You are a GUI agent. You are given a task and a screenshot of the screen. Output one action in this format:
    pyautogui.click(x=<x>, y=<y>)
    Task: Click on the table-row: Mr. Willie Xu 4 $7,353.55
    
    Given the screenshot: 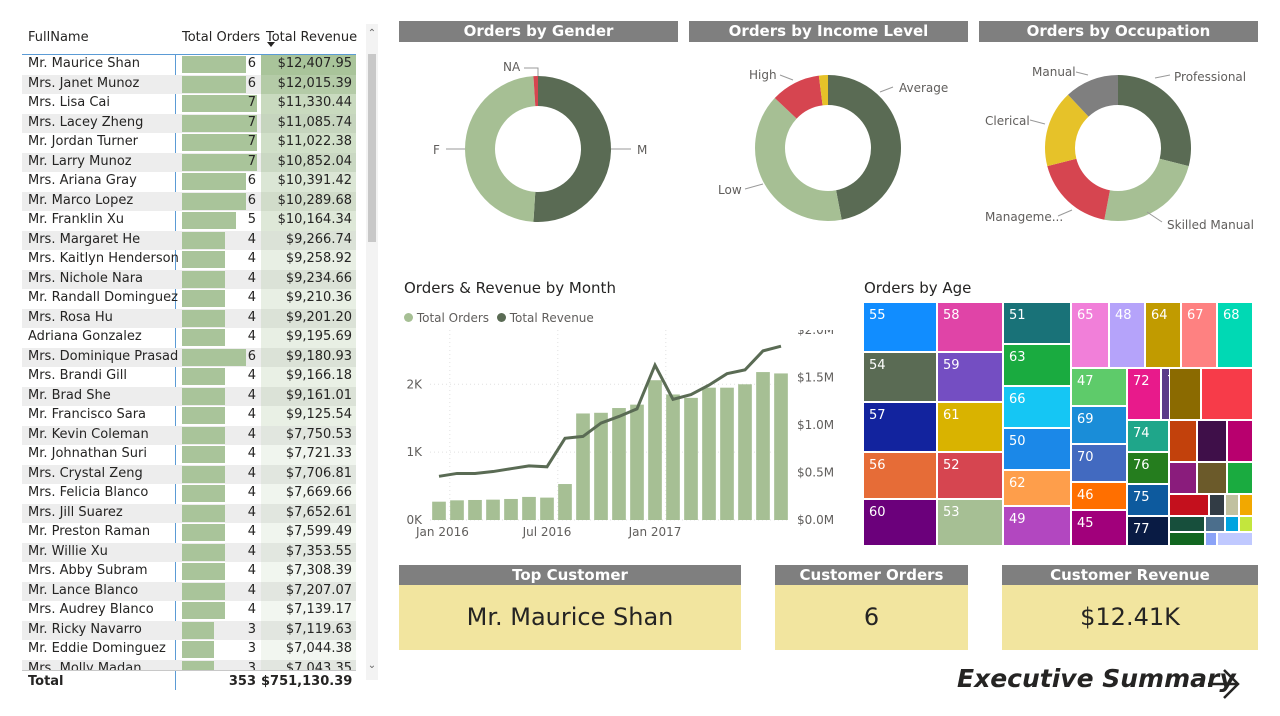 What is the action you would take?
    pyautogui.click(x=189, y=552)
    